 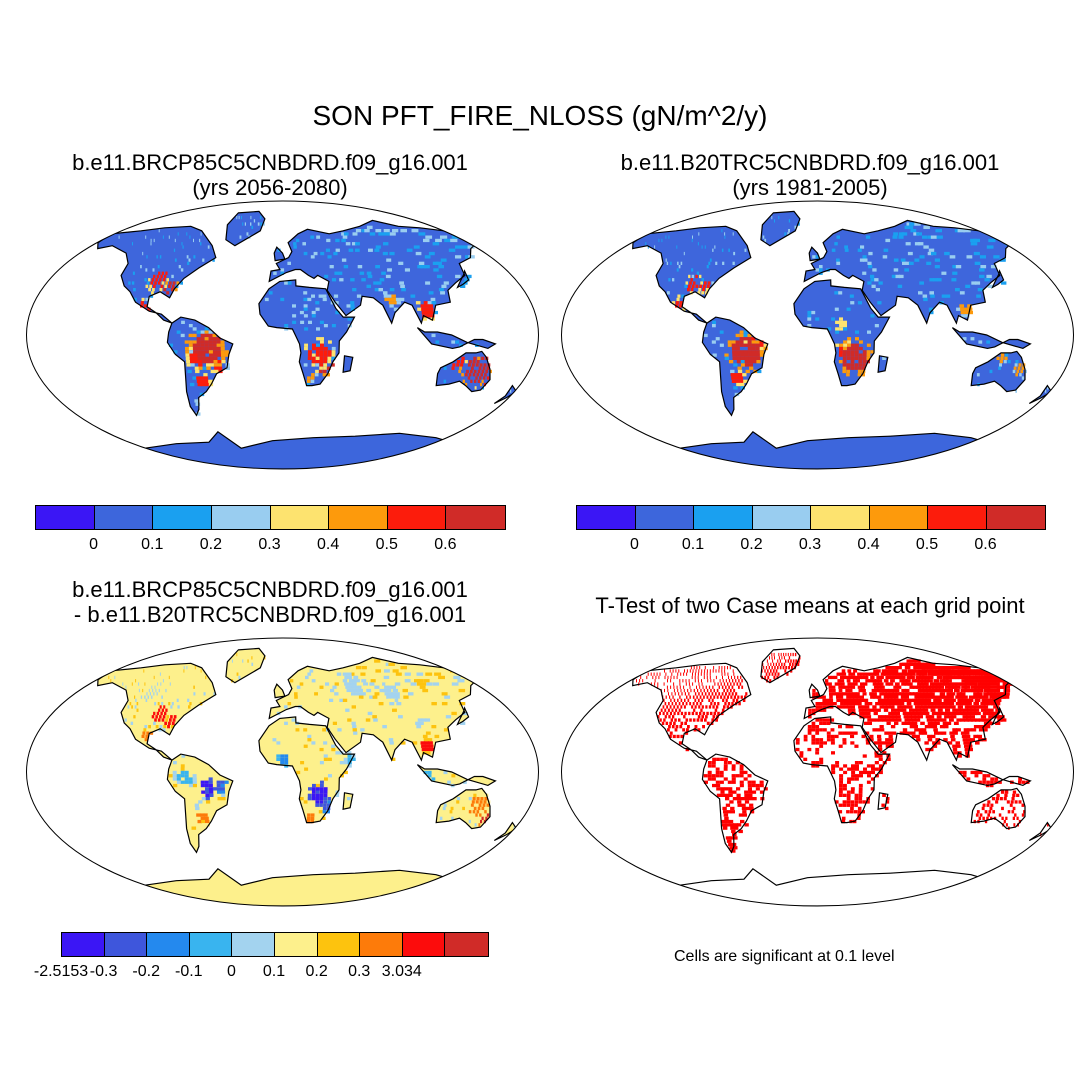 I want to click on landmass-indonesia, so click(x=991, y=775).